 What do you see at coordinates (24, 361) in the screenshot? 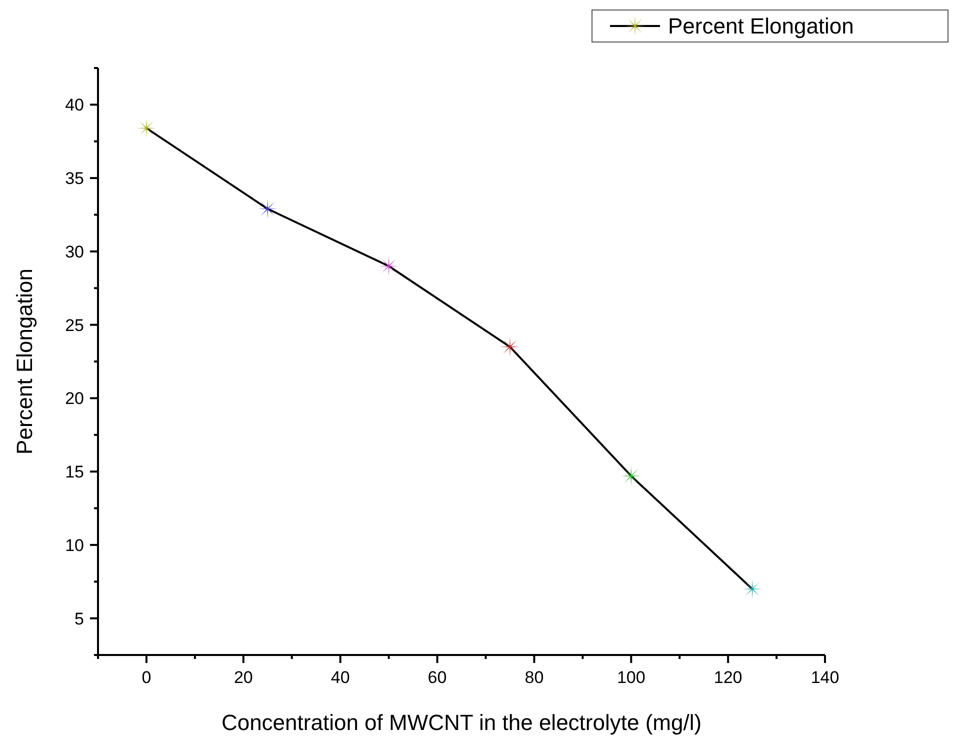
I see `y-axis-title: Percent Elongation` at bounding box center [24, 361].